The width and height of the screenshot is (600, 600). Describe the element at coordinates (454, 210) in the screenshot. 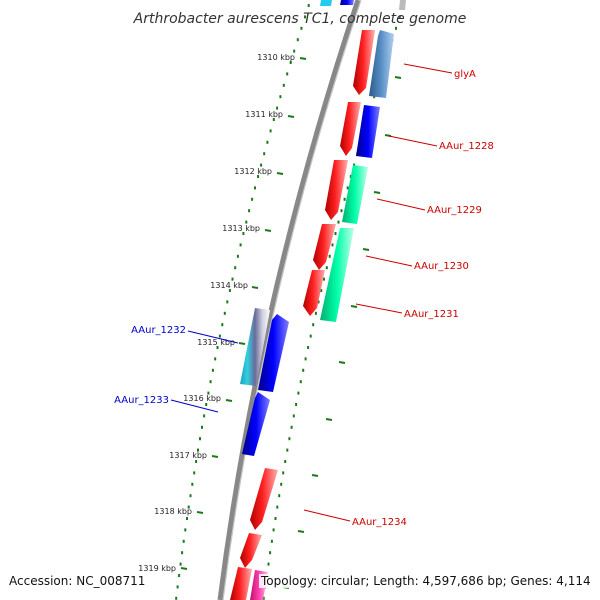

I see `gene-label-aaur1229: AAur_1229` at that location.